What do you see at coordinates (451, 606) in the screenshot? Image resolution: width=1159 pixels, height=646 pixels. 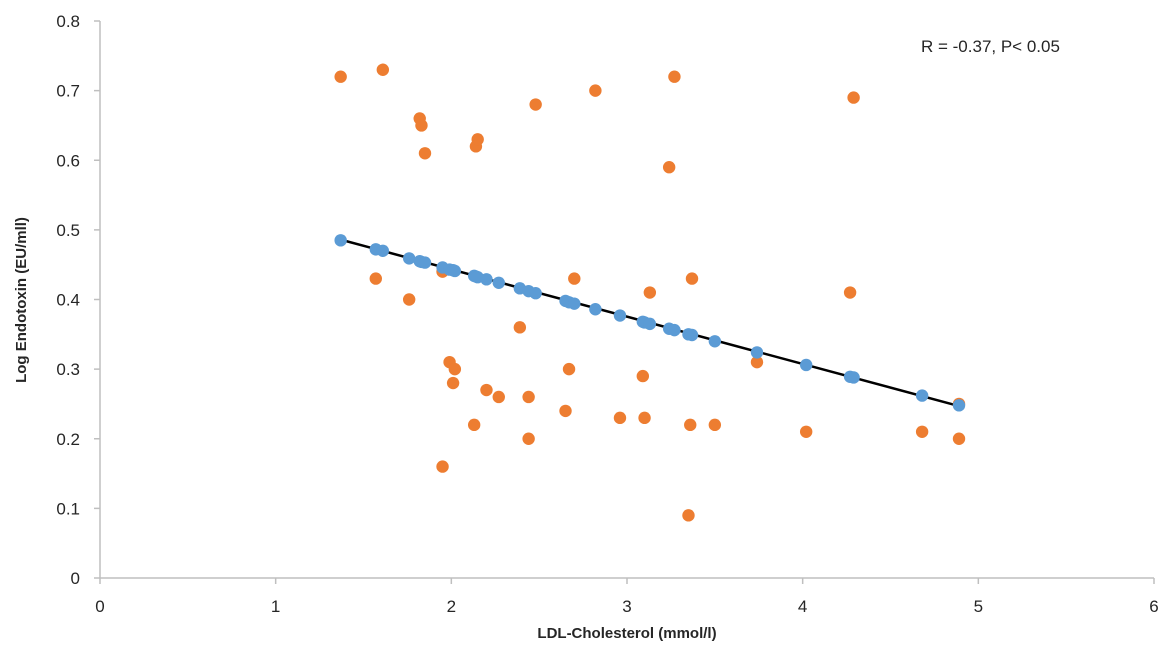 I see `x-tick-label: 2` at bounding box center [451, 606].